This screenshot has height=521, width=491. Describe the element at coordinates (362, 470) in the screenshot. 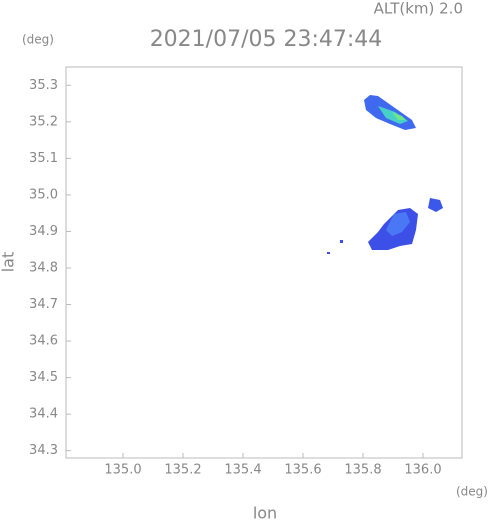

I see `x-tick-label: 135.8` at that location.